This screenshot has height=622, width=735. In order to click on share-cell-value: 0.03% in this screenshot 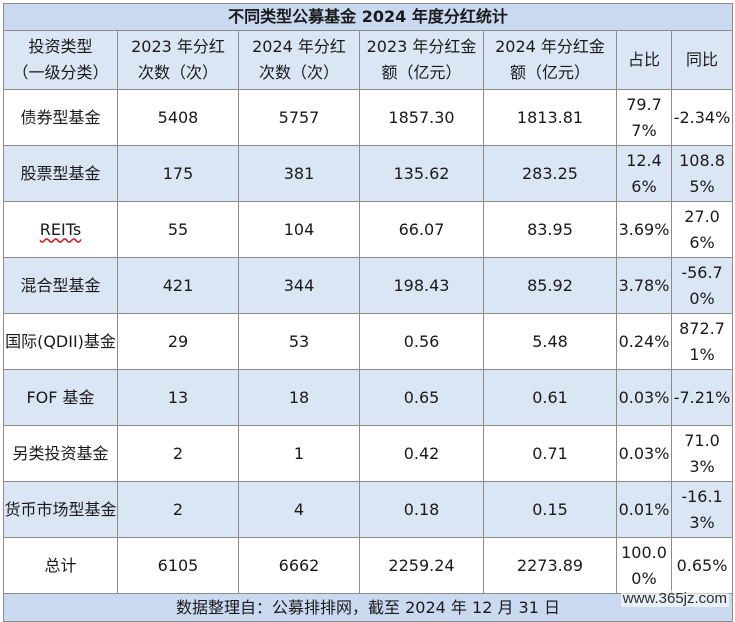, I will do `click(644, 453)`.